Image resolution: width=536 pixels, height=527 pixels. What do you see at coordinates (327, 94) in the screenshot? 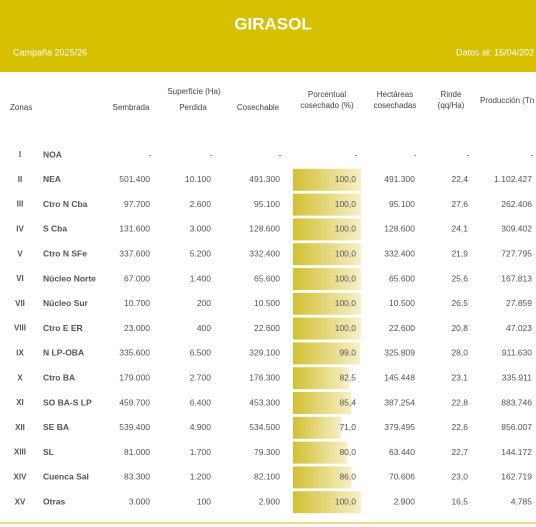
I see `column-header: Porcentual` at bounding box center [327, 94].